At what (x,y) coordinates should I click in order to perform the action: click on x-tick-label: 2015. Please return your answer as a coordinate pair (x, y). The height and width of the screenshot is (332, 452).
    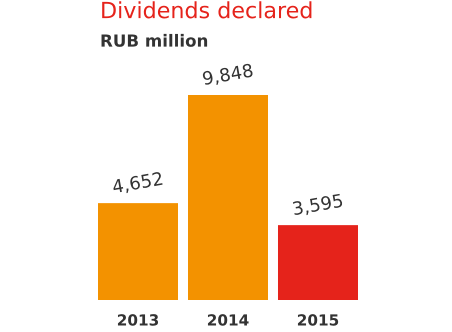
    Looking at the image, I should click on (318, 320).